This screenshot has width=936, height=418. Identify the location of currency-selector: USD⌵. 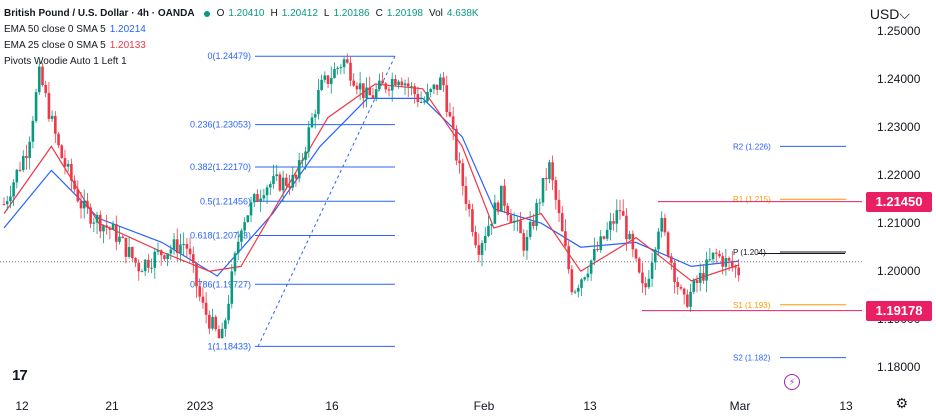
(890, 14).